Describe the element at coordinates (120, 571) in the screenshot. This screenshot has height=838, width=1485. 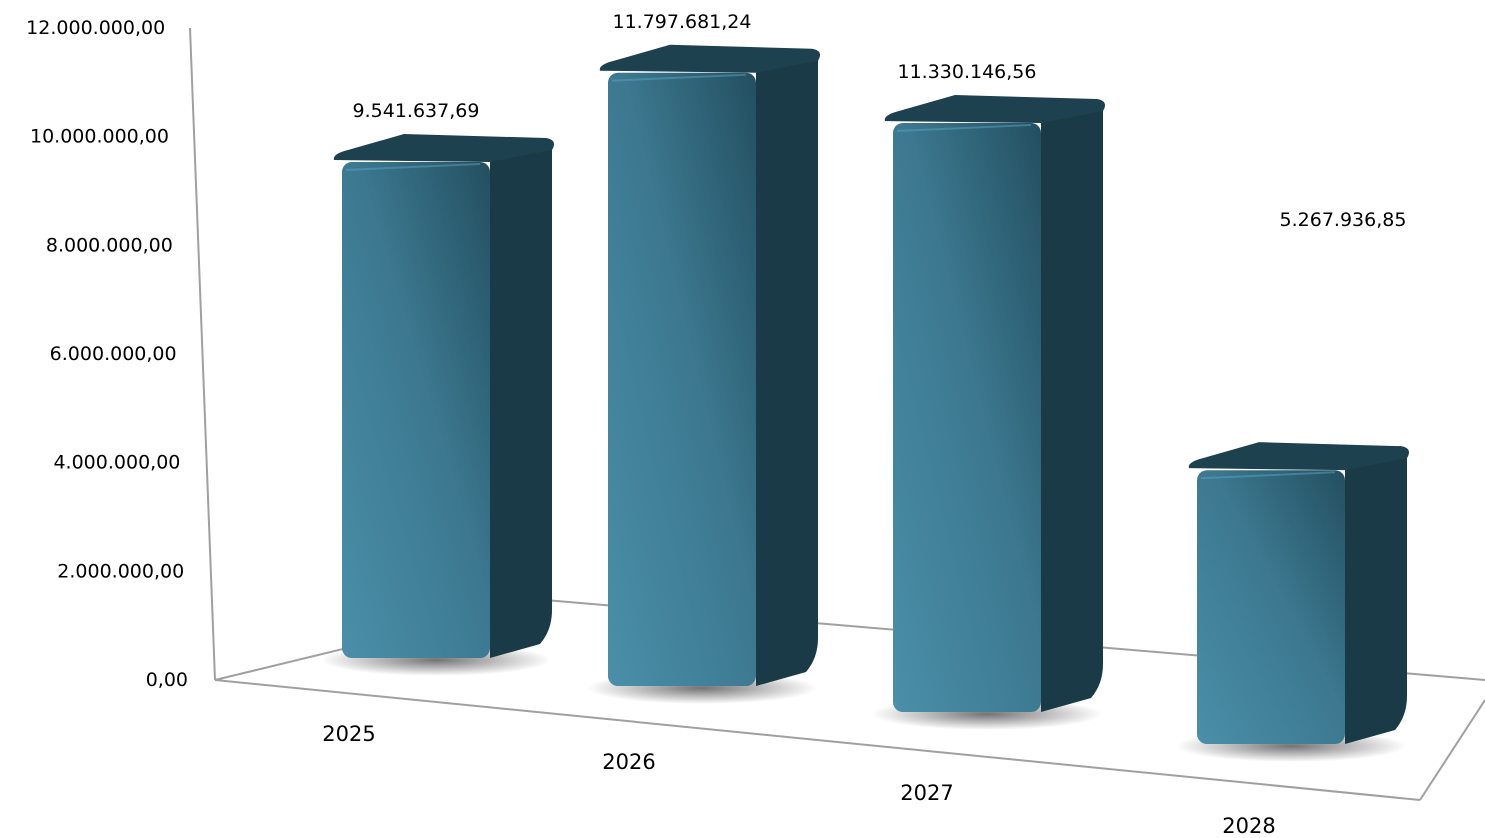
I see `y-tick-label: 2.000.000,00` at that location.